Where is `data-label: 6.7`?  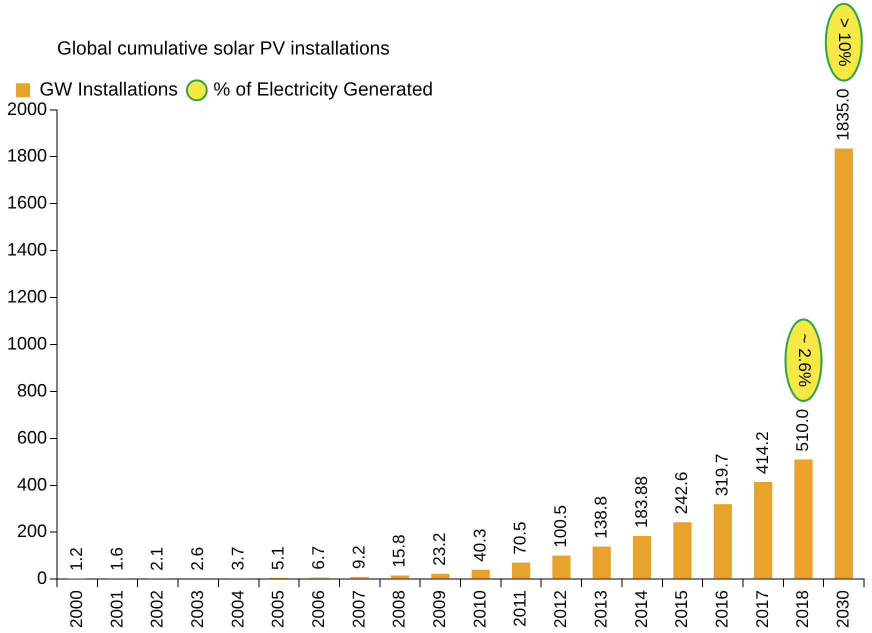
data-label: 6.7 is located at coordinates (318, 558).